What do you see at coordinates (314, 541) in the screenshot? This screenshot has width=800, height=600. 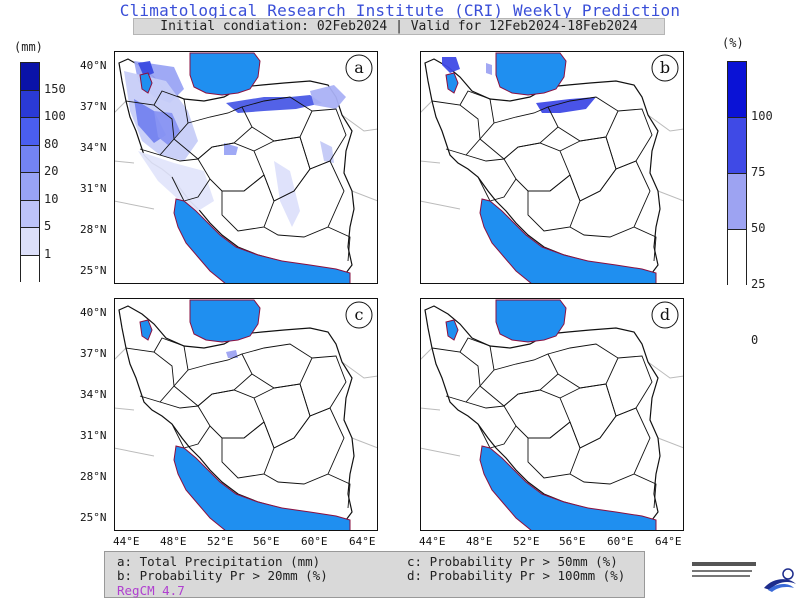 I see `longitude-tick-label: 60°E` at bounding box center [314, 541].